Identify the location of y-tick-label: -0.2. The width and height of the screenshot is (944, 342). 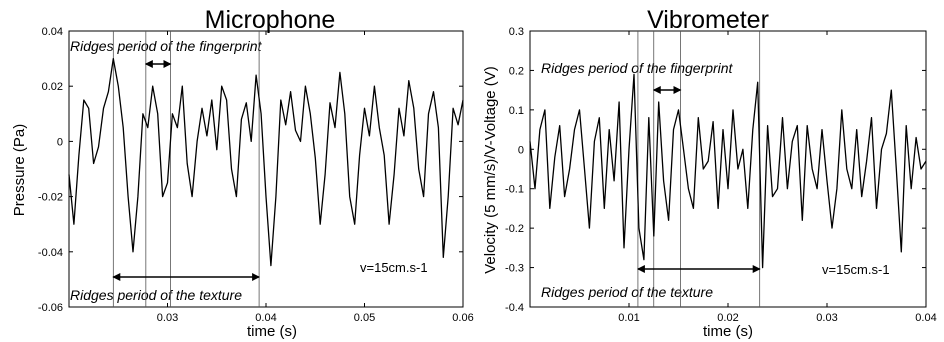
(514, 229).